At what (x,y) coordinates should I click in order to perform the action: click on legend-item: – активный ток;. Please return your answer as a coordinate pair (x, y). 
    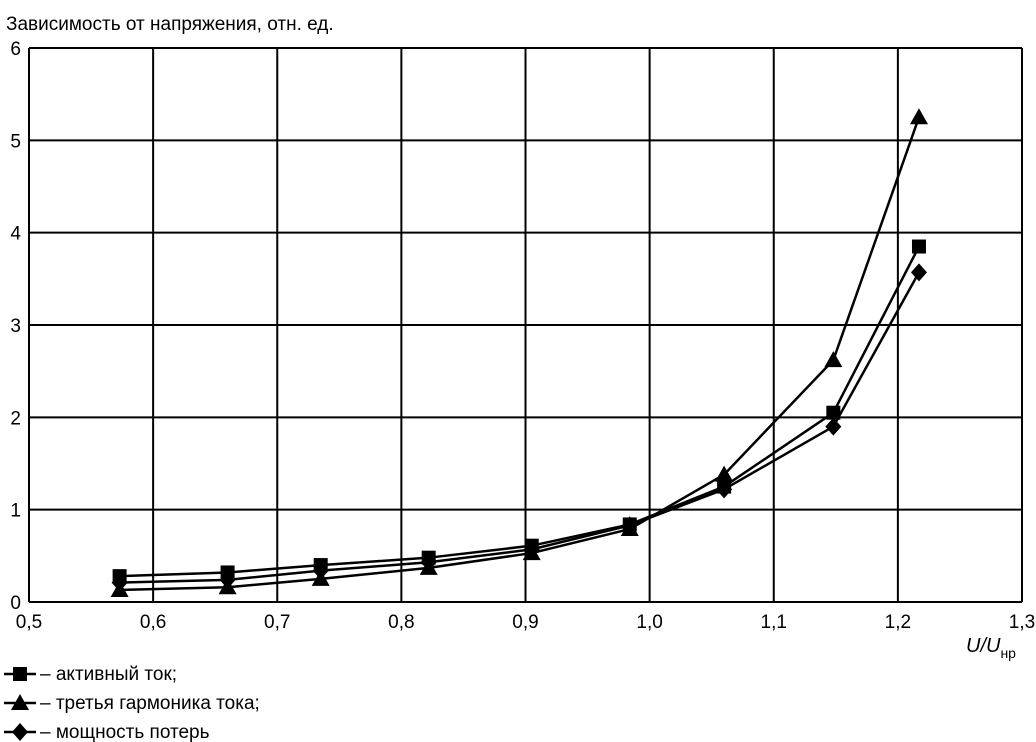
    Looking at the image, I should click on (90, 674).